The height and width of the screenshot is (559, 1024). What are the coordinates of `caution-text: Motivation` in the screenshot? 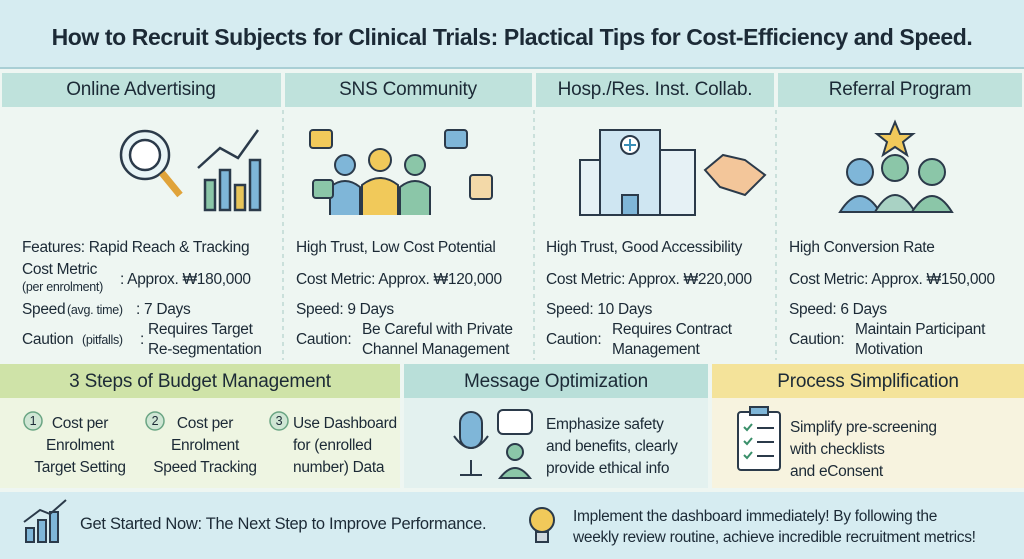 It's located at (889, 349).